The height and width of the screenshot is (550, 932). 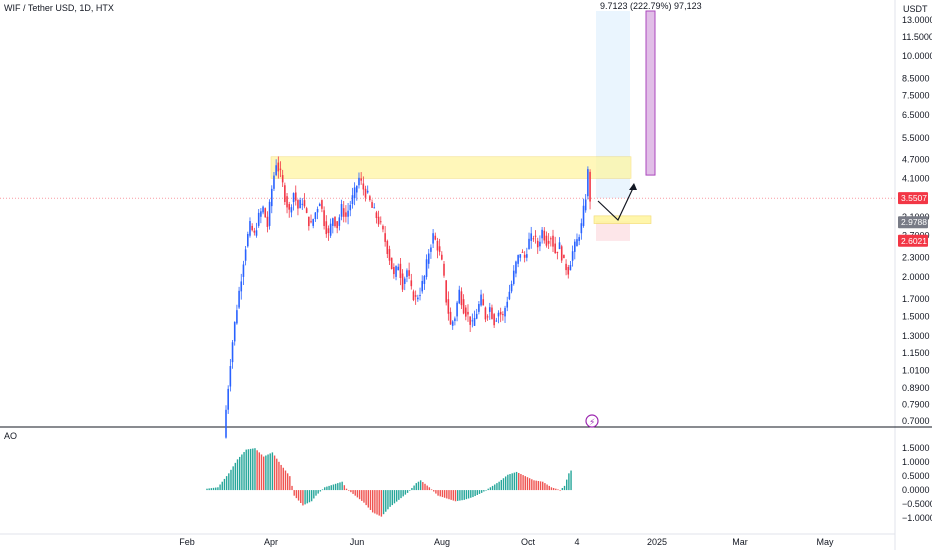 I want to click on lightning-icon, so click(x=592, y=421).